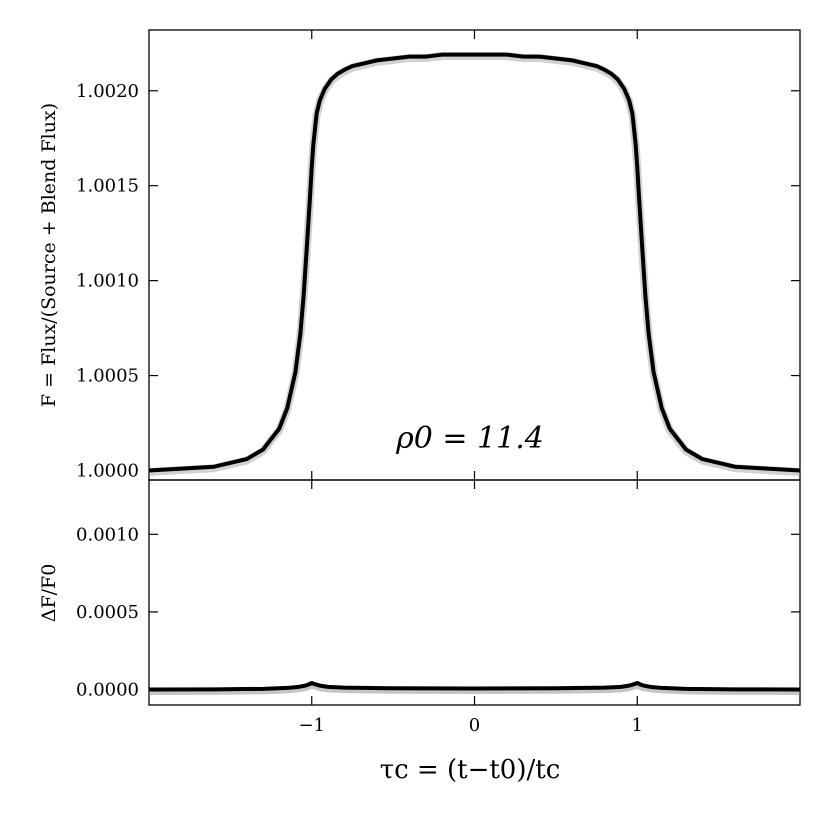 The width and height of the screenshot is (830, 830). I want to click on xlabel: τc = (t−t0)/tc, so click(470, 770).